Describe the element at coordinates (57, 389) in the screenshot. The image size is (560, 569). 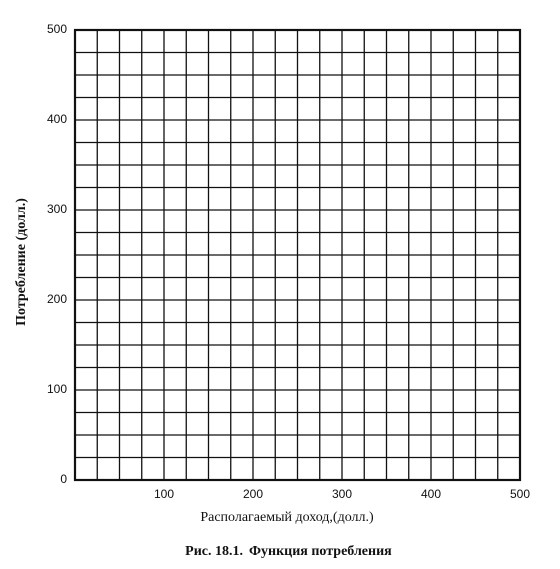
I see `y-tick-label: 100` at that location.